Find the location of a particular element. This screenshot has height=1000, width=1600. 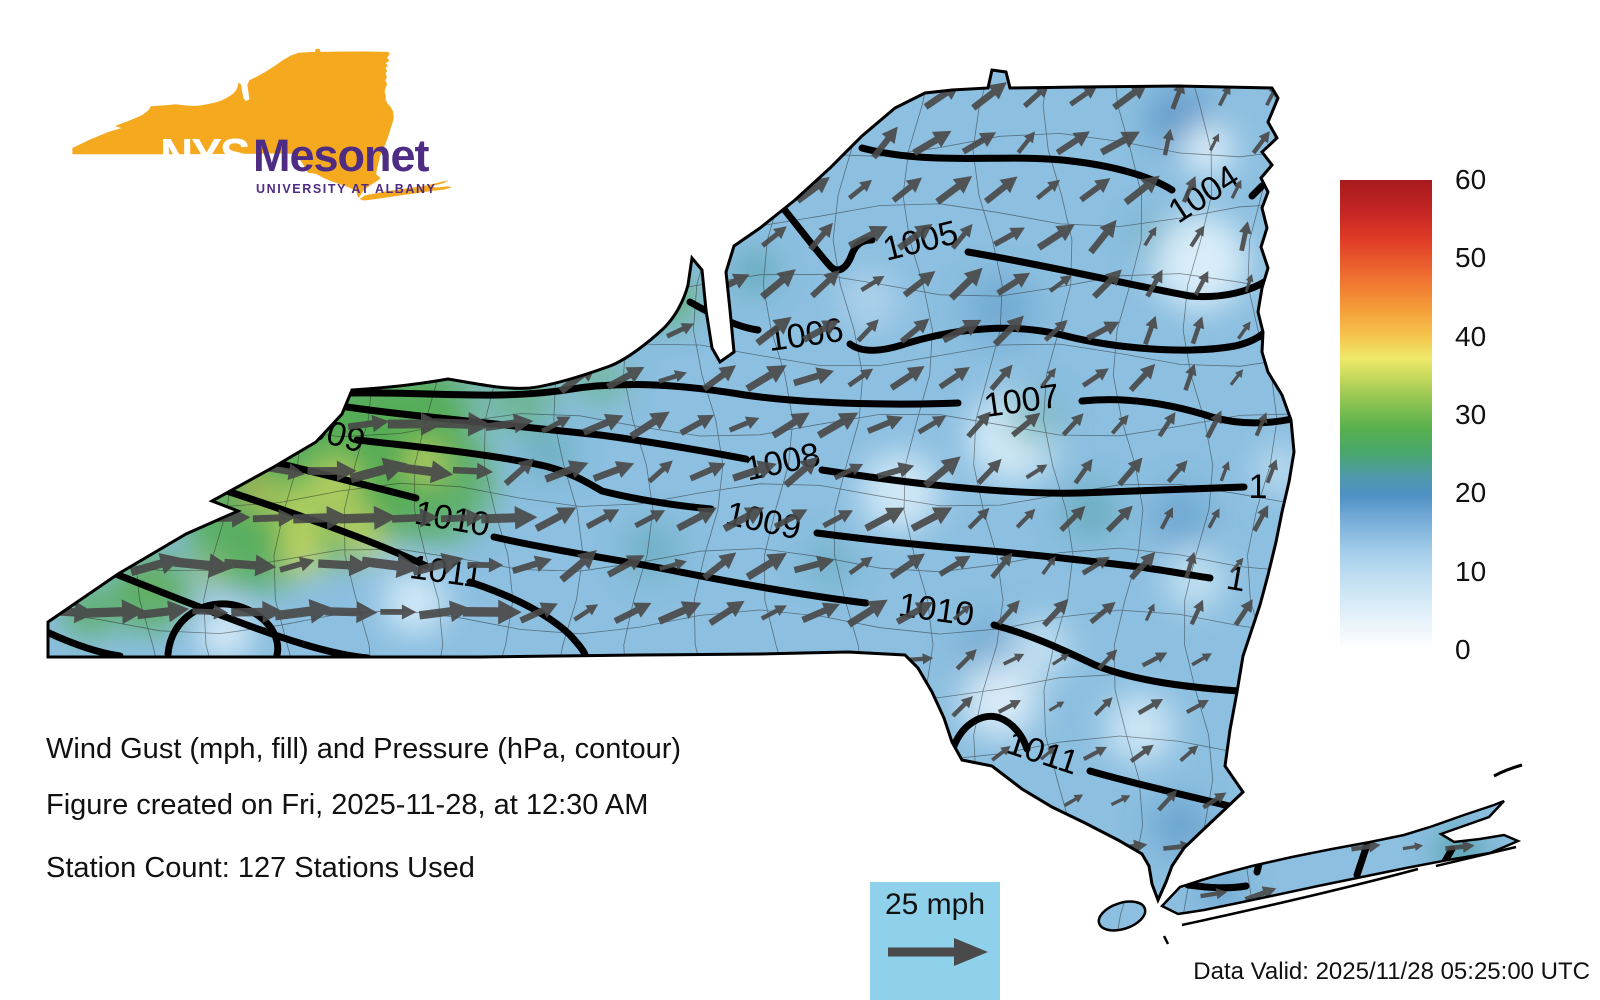

nys-mesonet-logo: NYS Mesonet UNIVERSITY AT ALBANY is located at coordinates (250, 125).